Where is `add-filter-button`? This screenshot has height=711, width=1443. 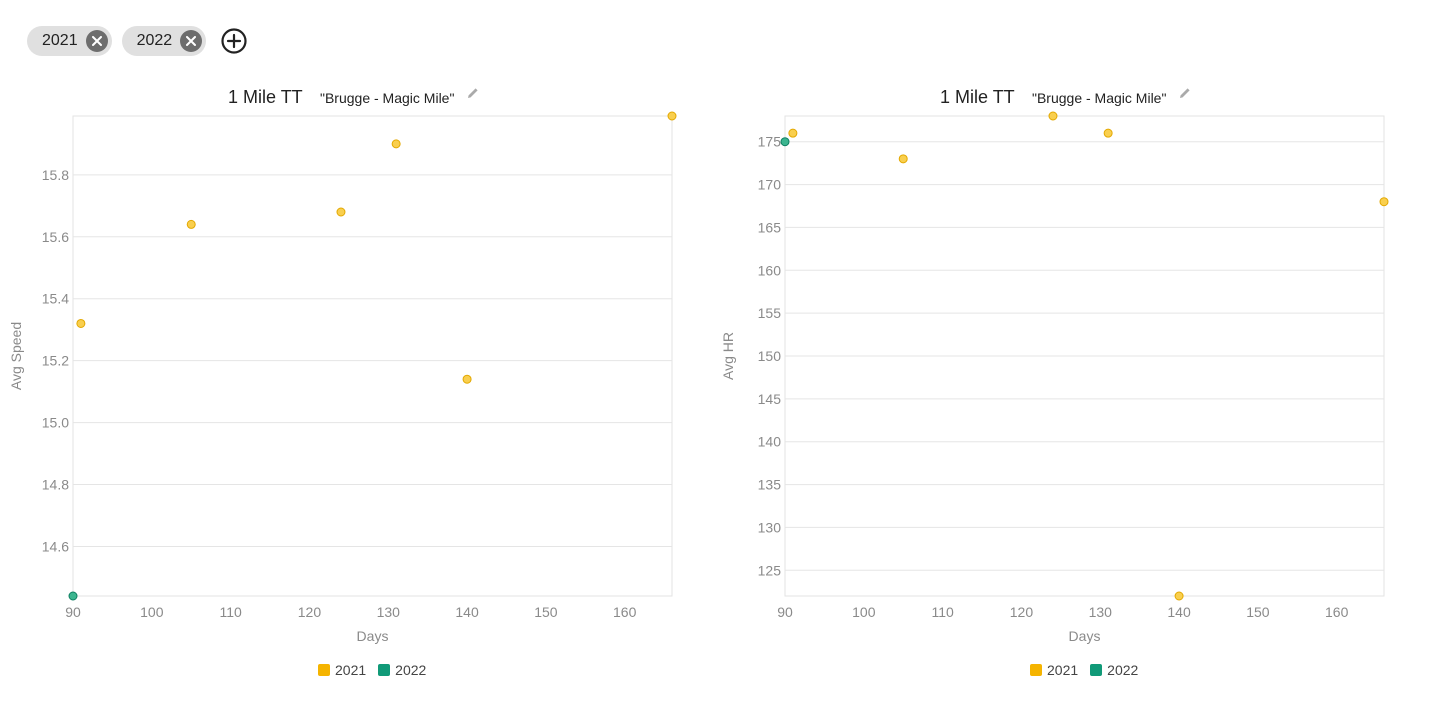 add-filter-button is located at coordinates (234, 41).